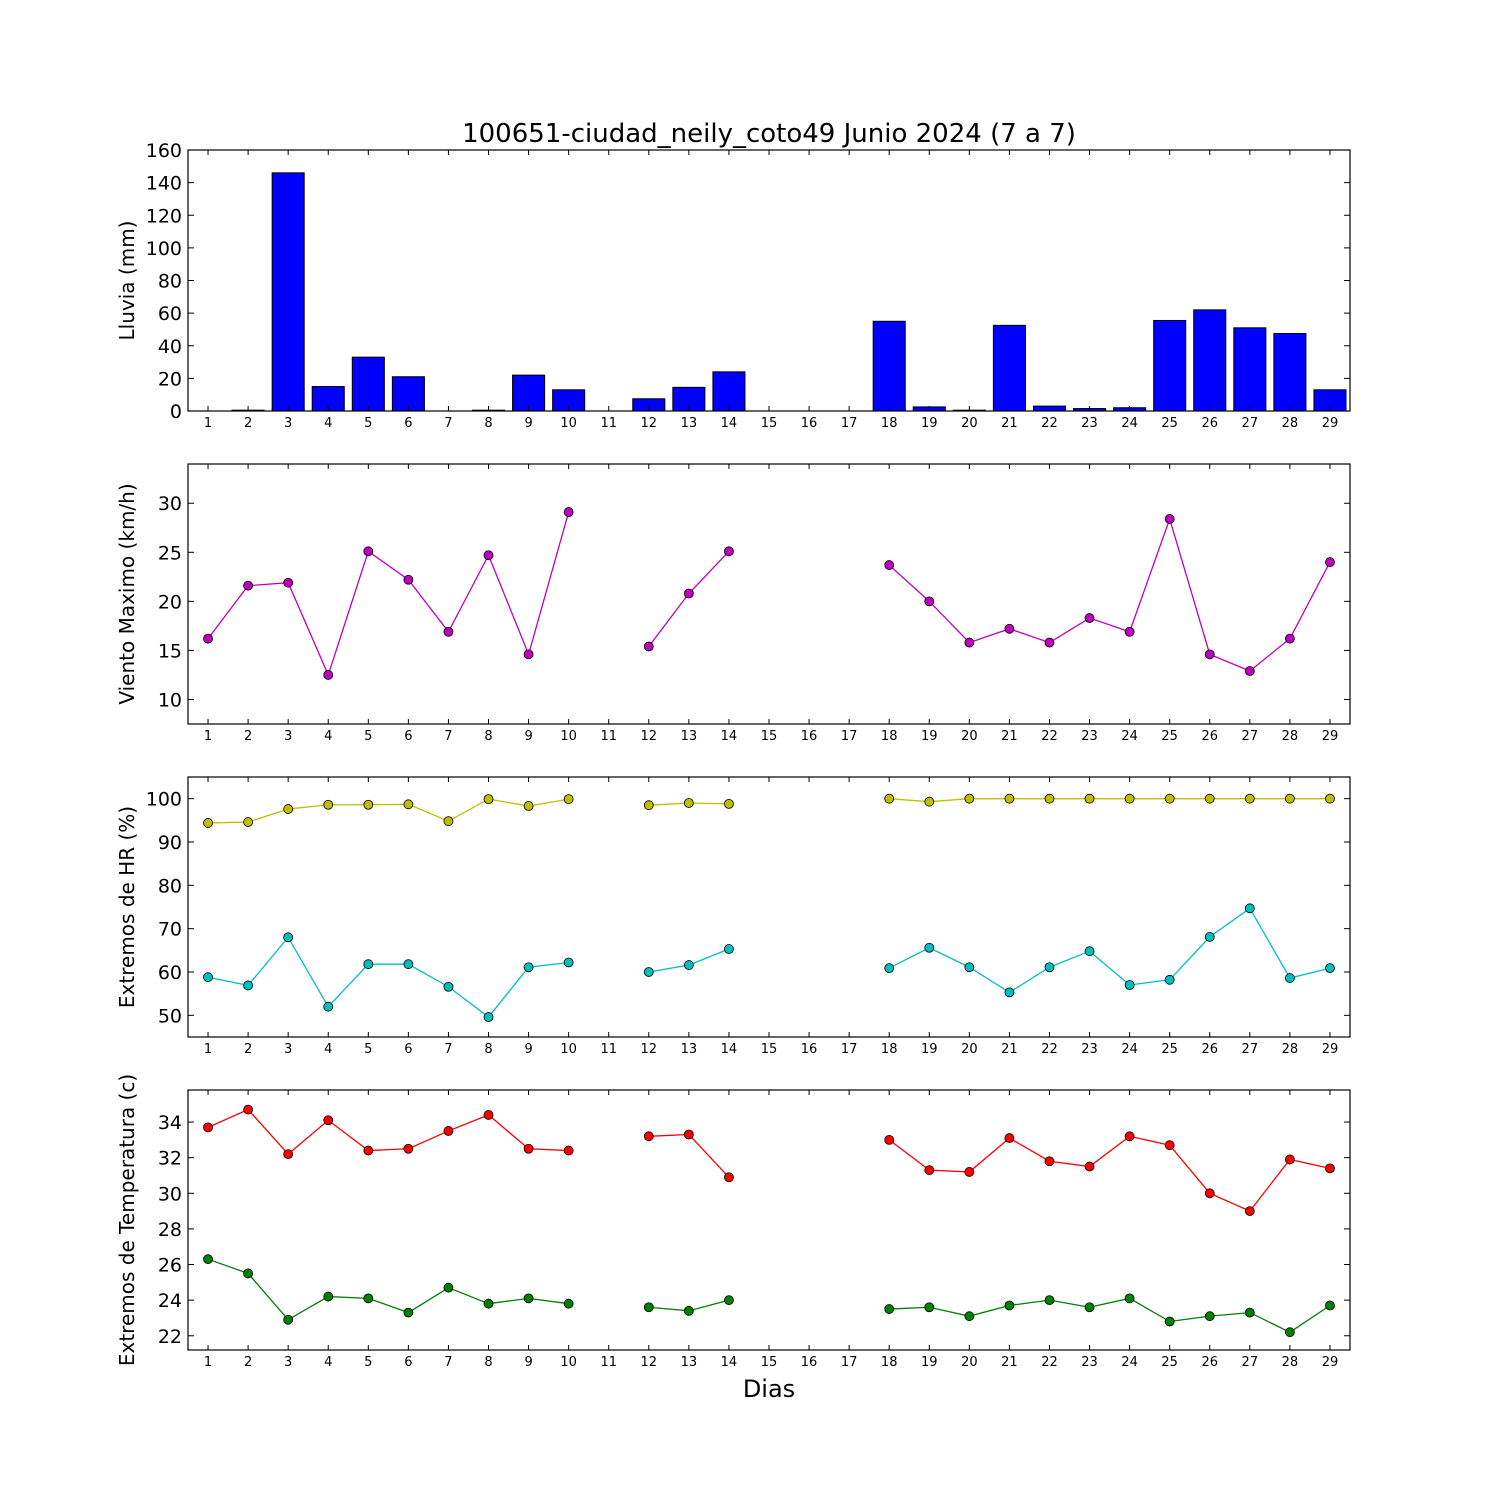 This screenshot has height=1500, width=1500. Describe the element at coordinates (689, 1049) in the screenshot. I see `x-tick-label: 13` at that location.